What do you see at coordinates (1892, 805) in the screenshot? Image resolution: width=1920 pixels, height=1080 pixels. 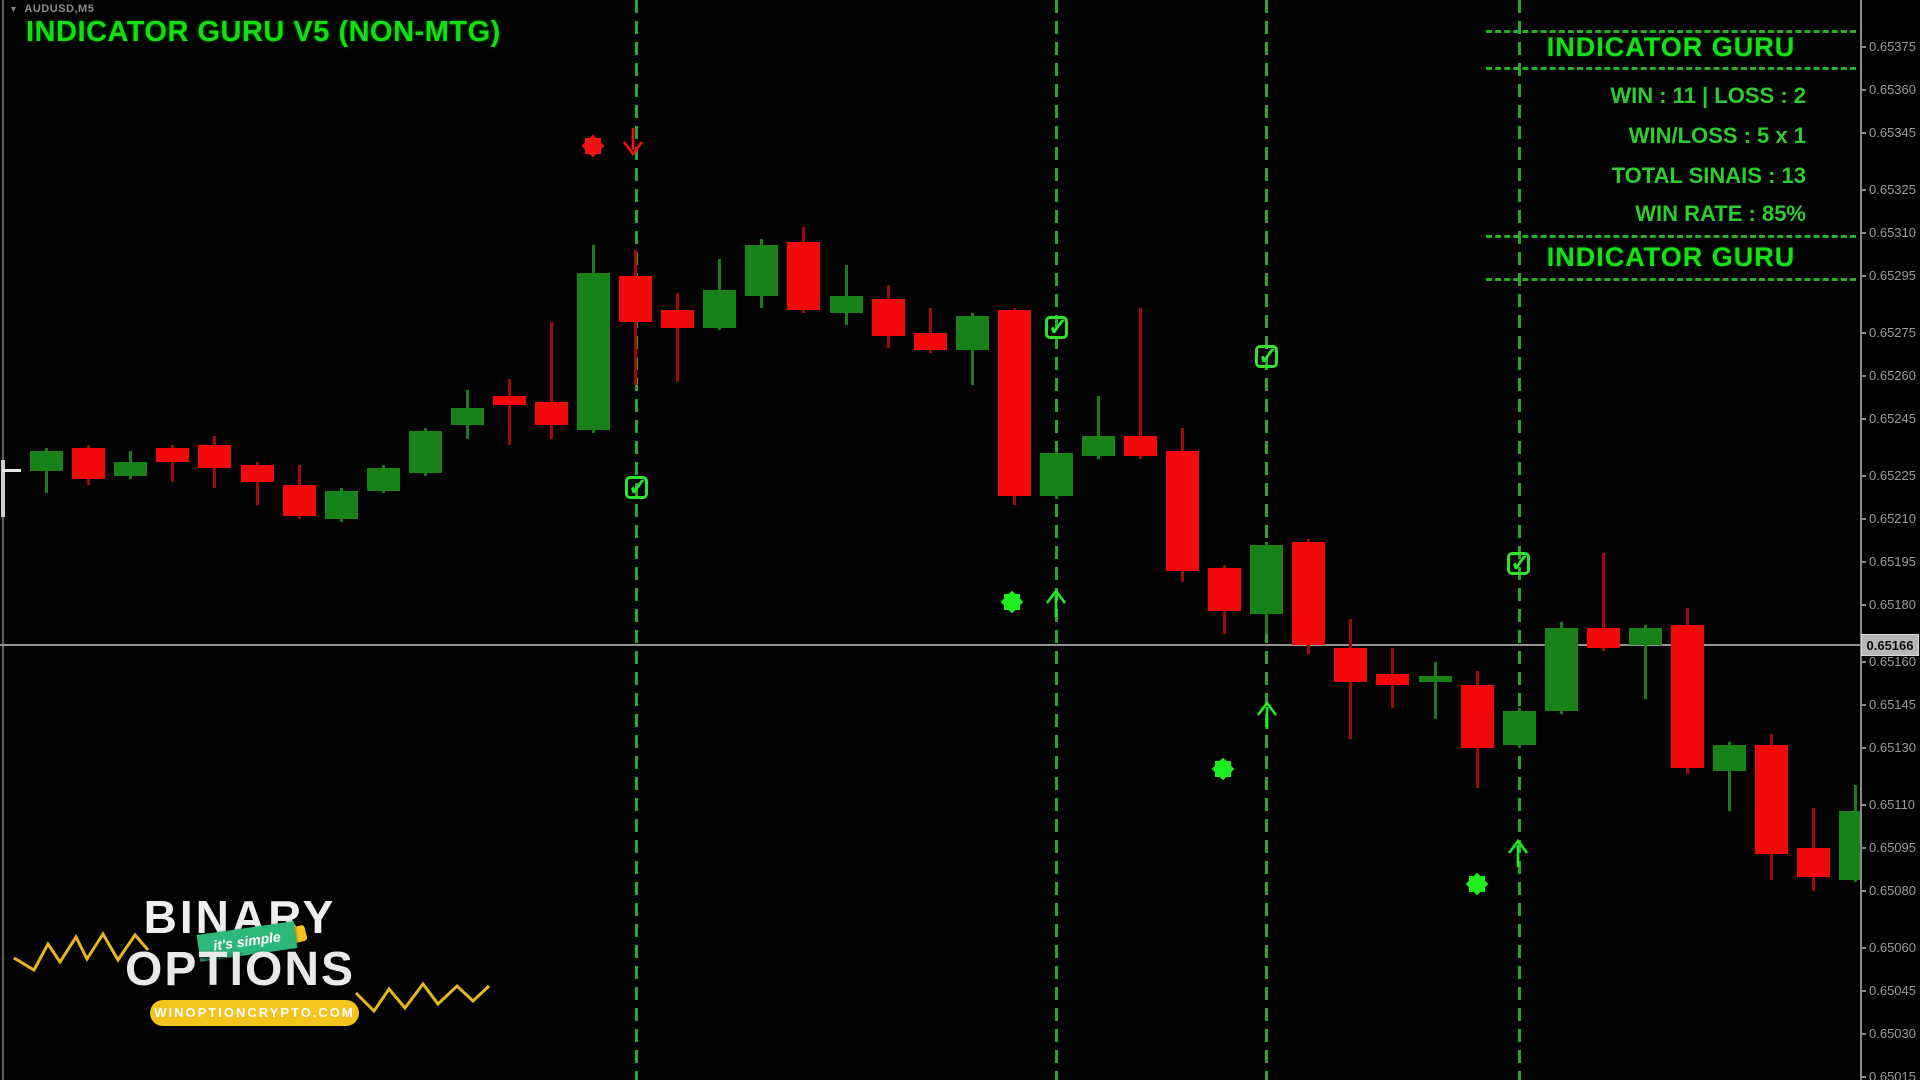 I see `price-axis-label: 0.65110` at bounding box center [1892, 805].